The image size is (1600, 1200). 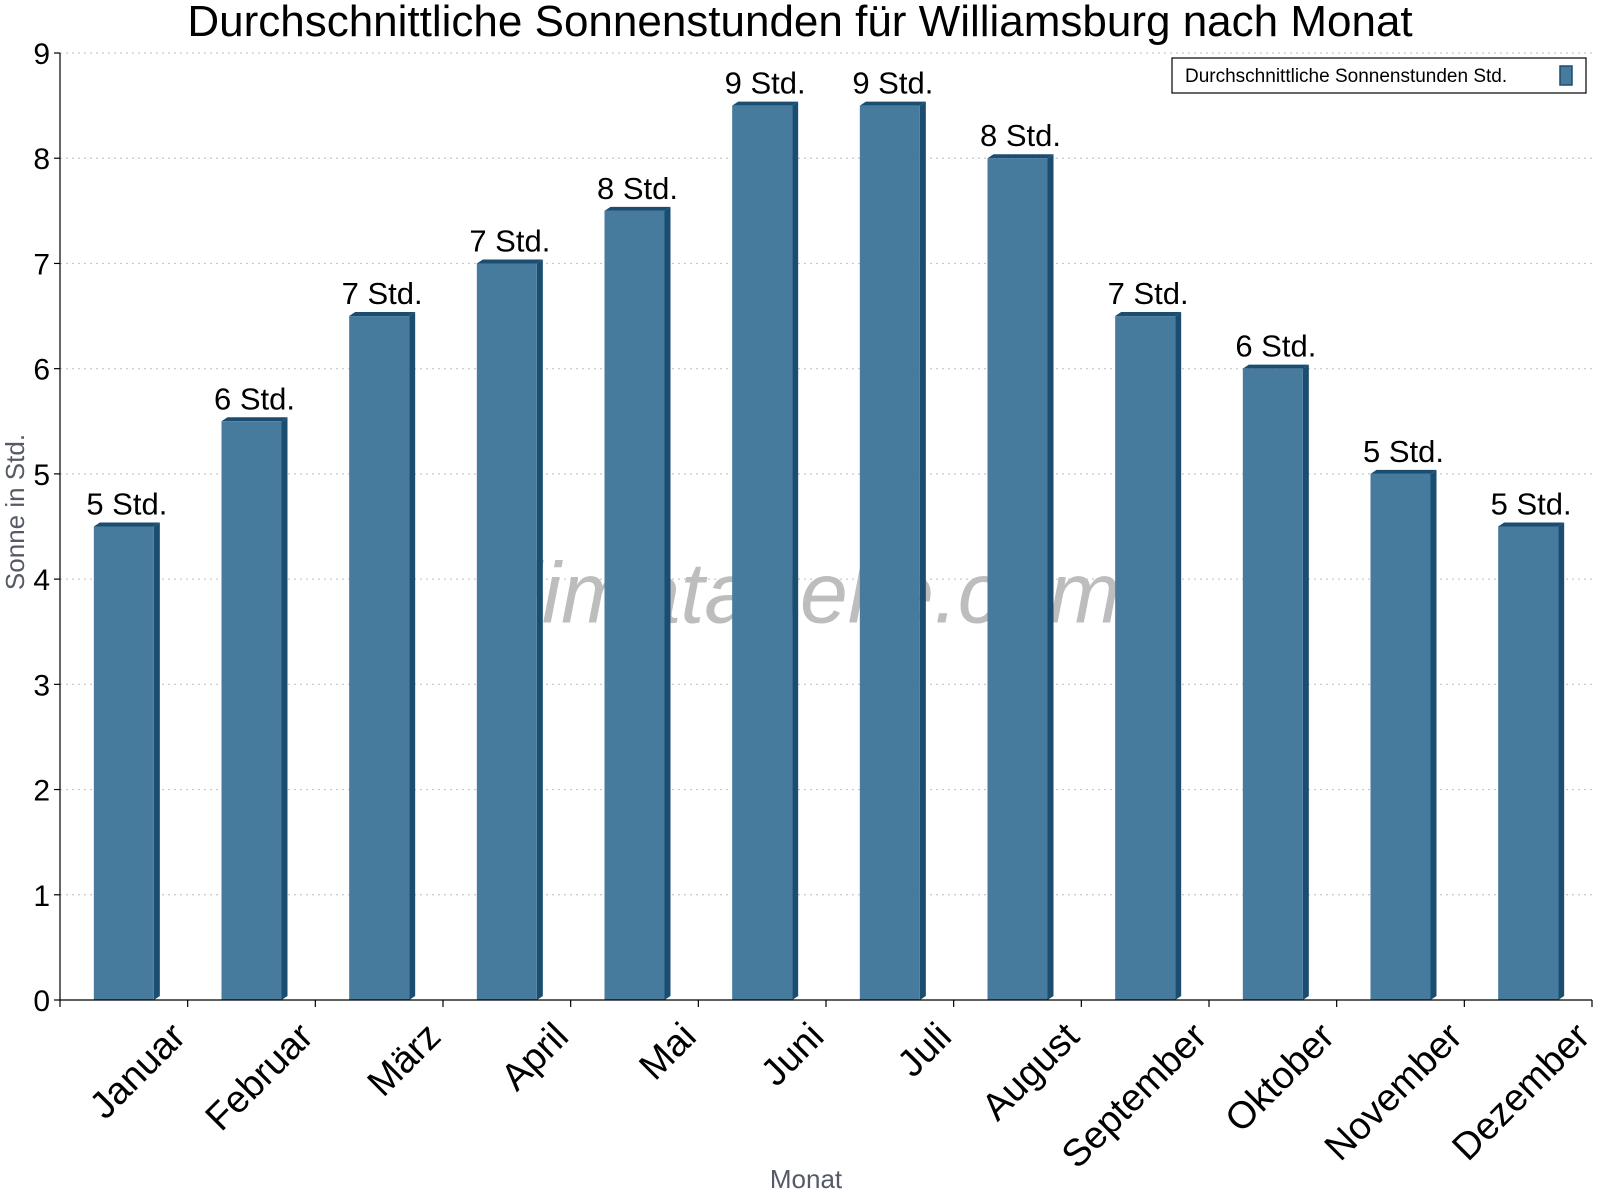 What do you see at coordinates (1394, 1092) in the screenshot?
I see `x-tick-label: November` at bounding box center [1394, 1092].